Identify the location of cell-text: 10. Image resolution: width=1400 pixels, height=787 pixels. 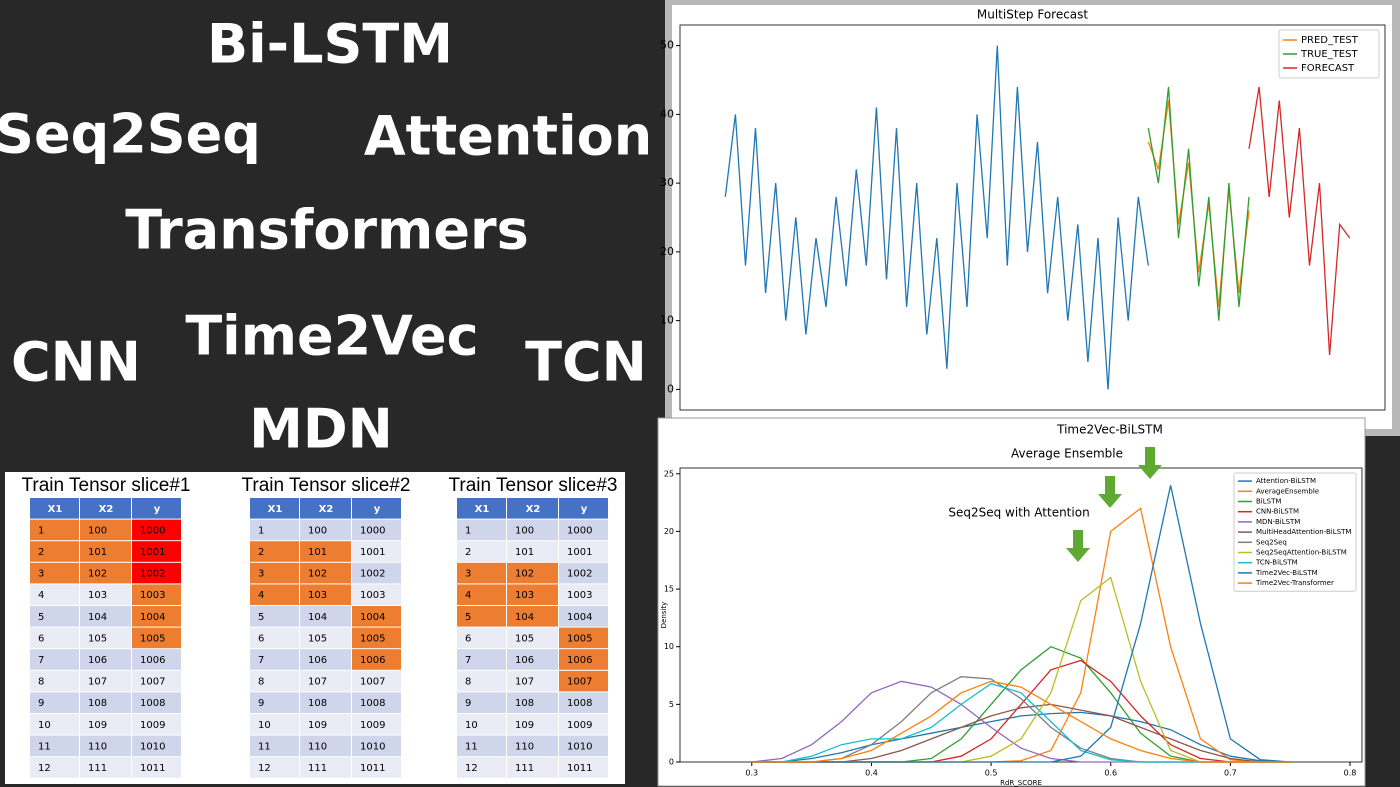
(471, 725).